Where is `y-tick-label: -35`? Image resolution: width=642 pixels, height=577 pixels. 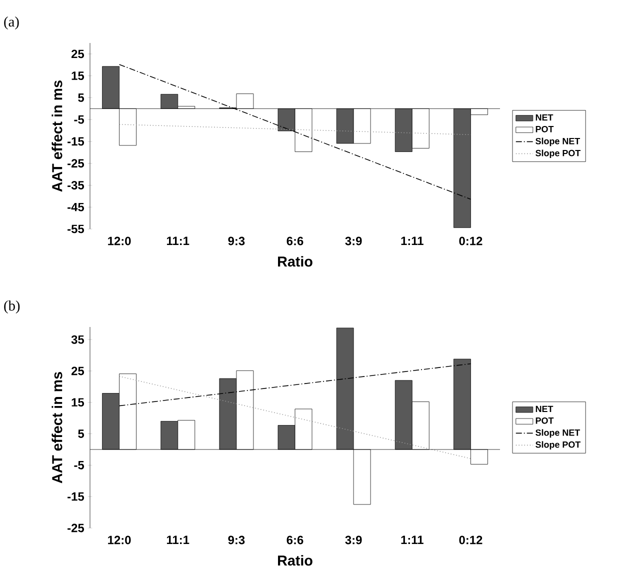 y-tick-label: -35 is located at coordinates (76, 185).